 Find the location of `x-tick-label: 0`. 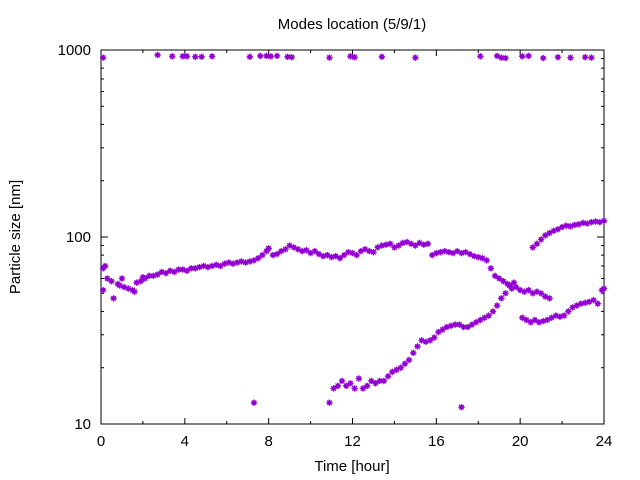

x-tick-label: 0 is located at coordinates (101, 441).